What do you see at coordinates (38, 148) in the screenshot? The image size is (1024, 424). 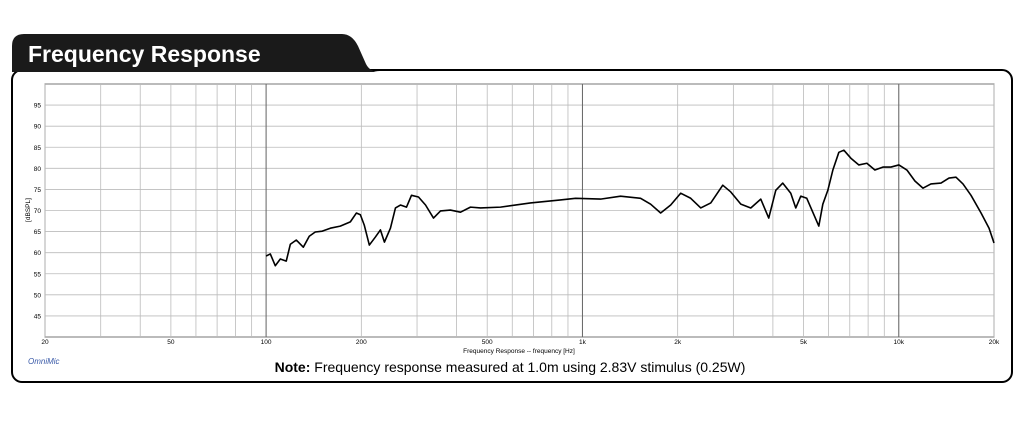 I see `y-tick-label: 85` at bounding box center [38, 148].